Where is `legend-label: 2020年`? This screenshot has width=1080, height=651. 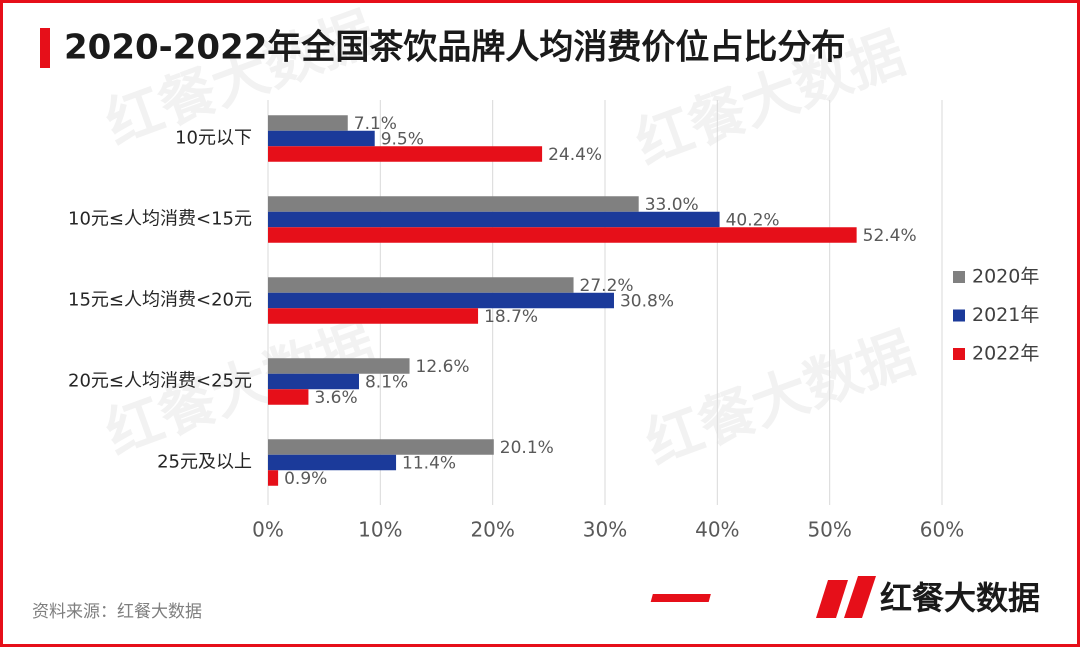
legend-label: 2020年 is located at coordinates (1005, 277).